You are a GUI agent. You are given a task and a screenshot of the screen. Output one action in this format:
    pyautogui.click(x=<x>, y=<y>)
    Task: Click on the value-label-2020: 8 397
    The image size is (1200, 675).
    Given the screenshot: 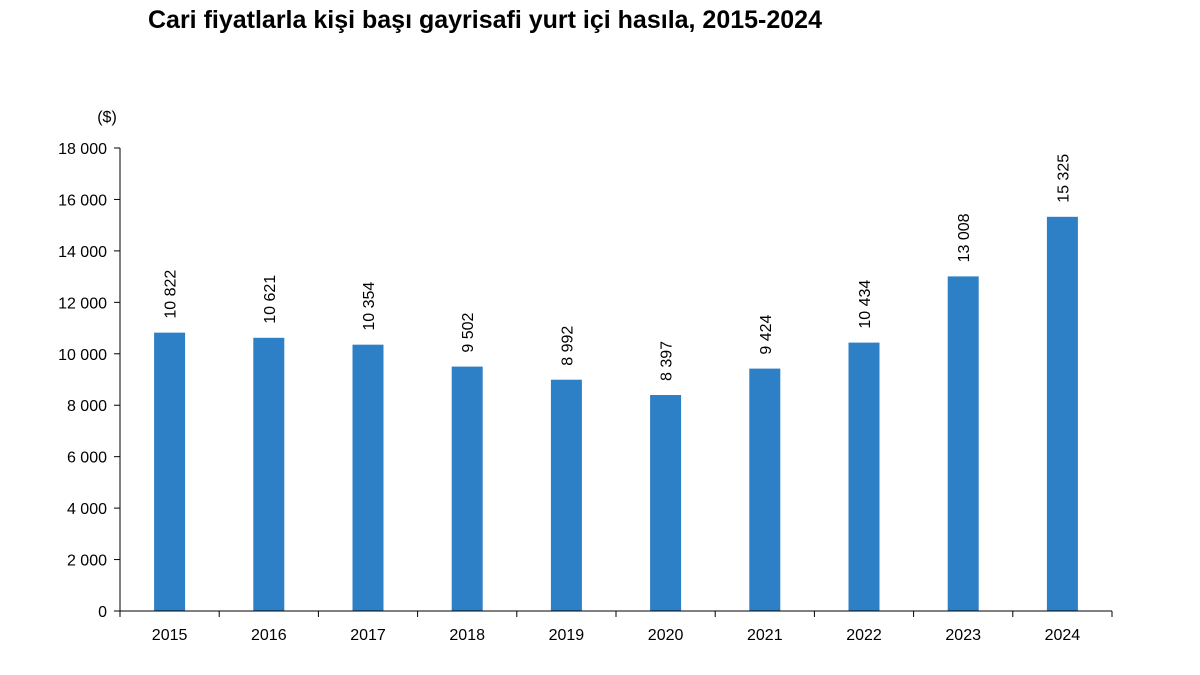 What is the action you would take?
    pyautogui.click(x=667, y=361)
    